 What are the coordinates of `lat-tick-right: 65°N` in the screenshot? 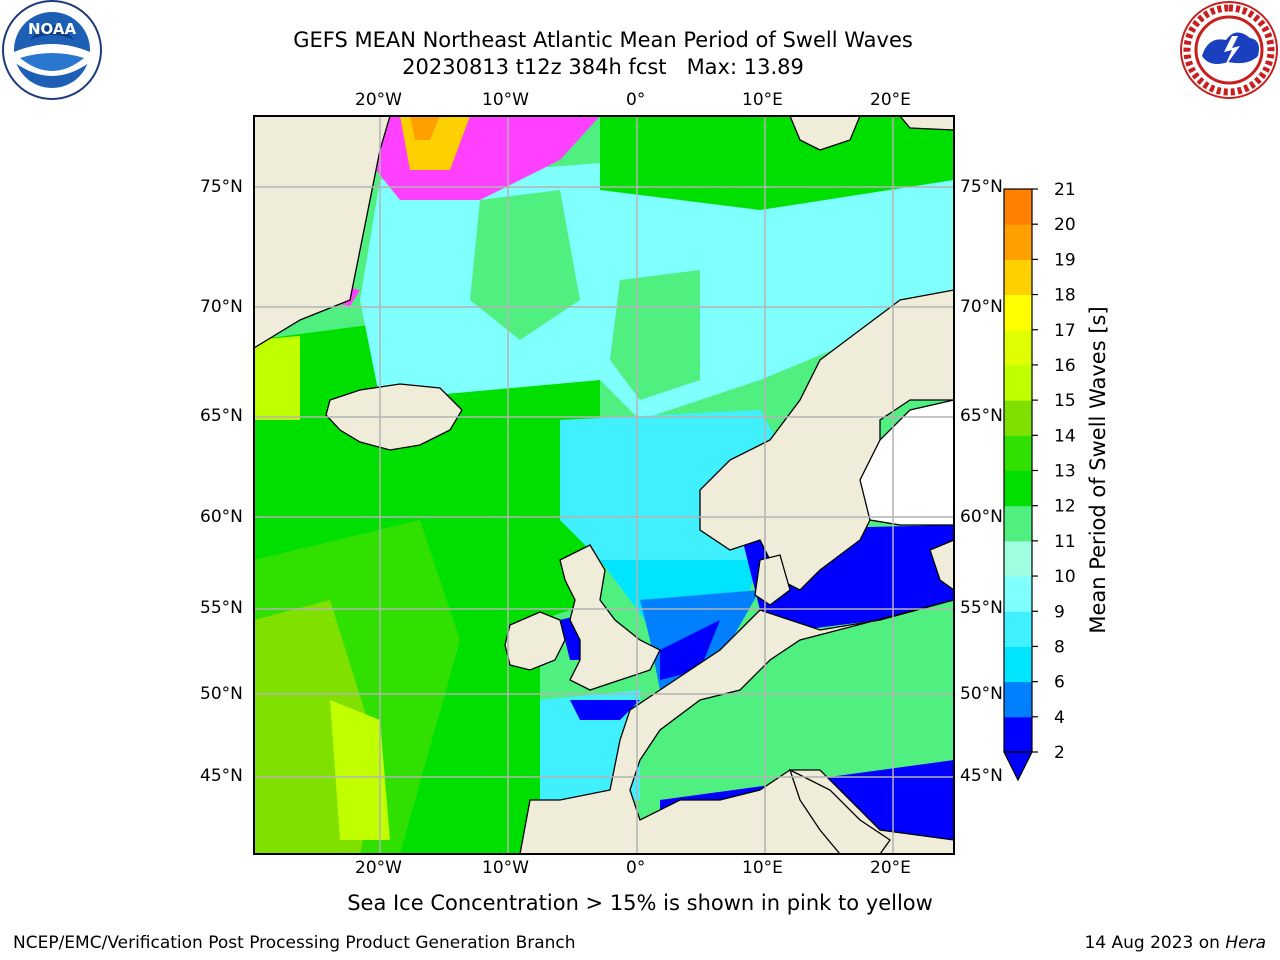 It's located at (981, 416).